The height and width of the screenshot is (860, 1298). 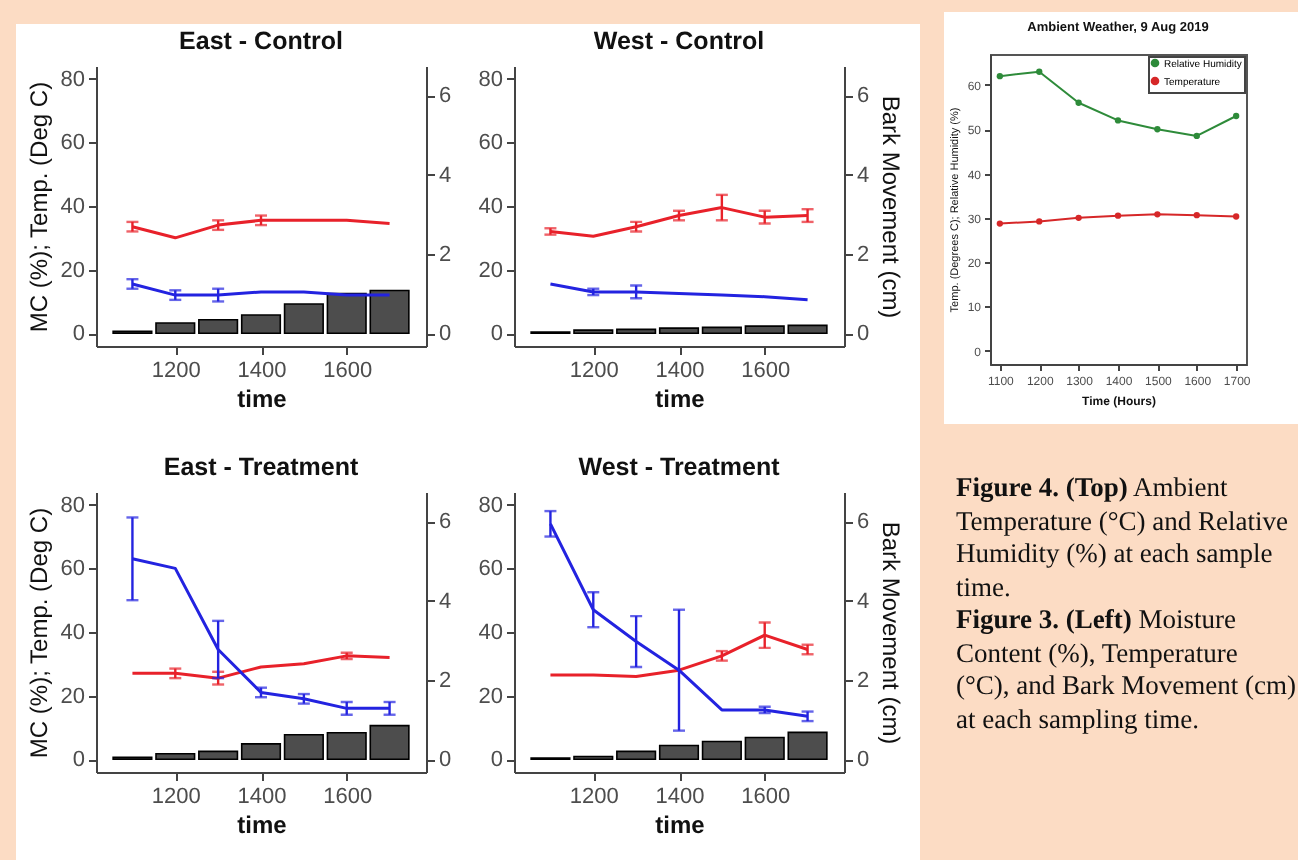 I want to click on chart-title: East - Treatment, so click(x=261, y=467).